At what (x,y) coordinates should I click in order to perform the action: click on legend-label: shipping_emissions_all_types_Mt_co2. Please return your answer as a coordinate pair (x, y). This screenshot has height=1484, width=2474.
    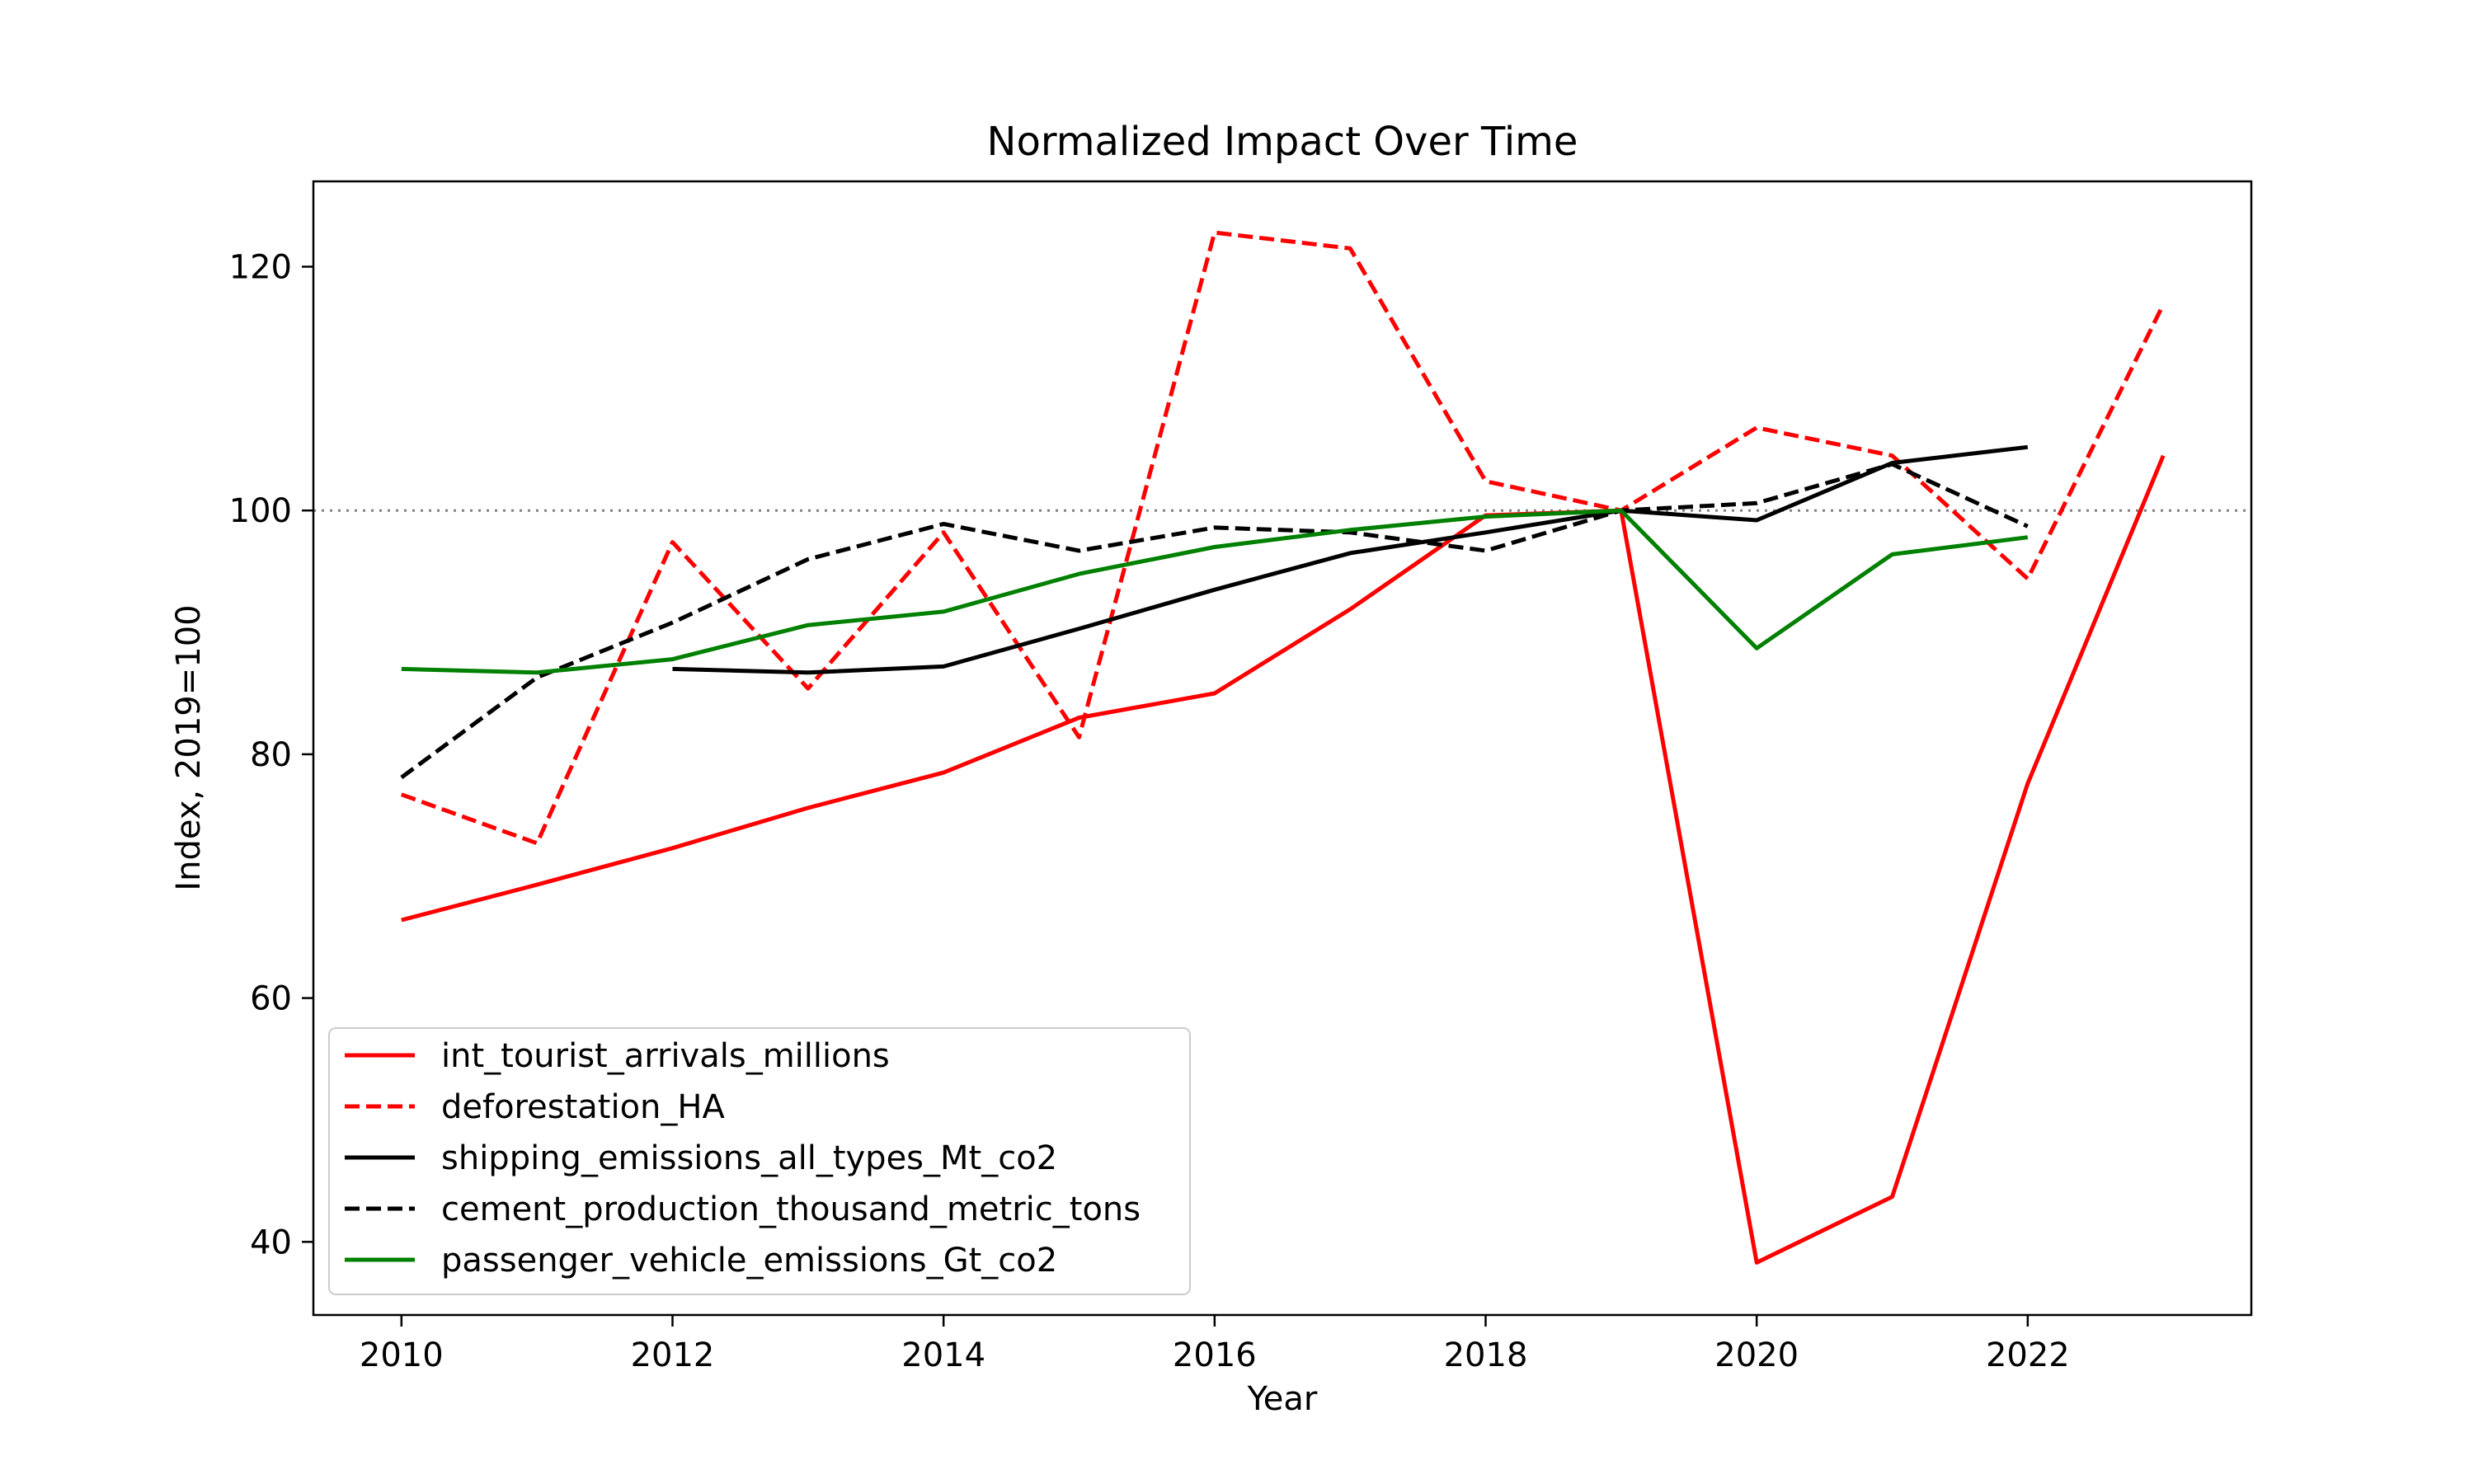
    Looking at the image, I should click on (749, 1158).